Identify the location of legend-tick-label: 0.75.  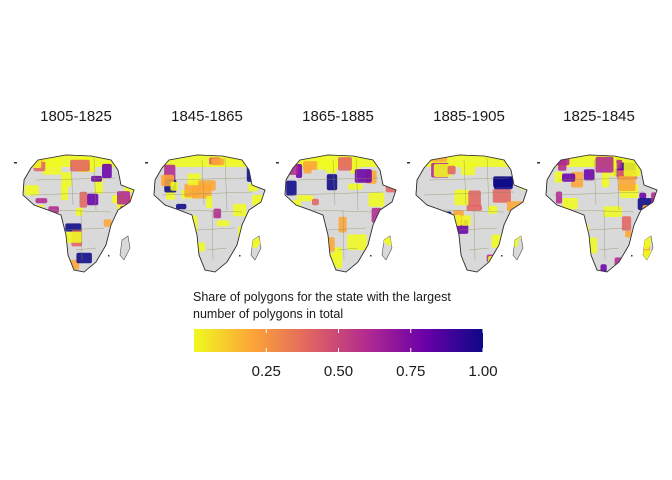
(410, 371).